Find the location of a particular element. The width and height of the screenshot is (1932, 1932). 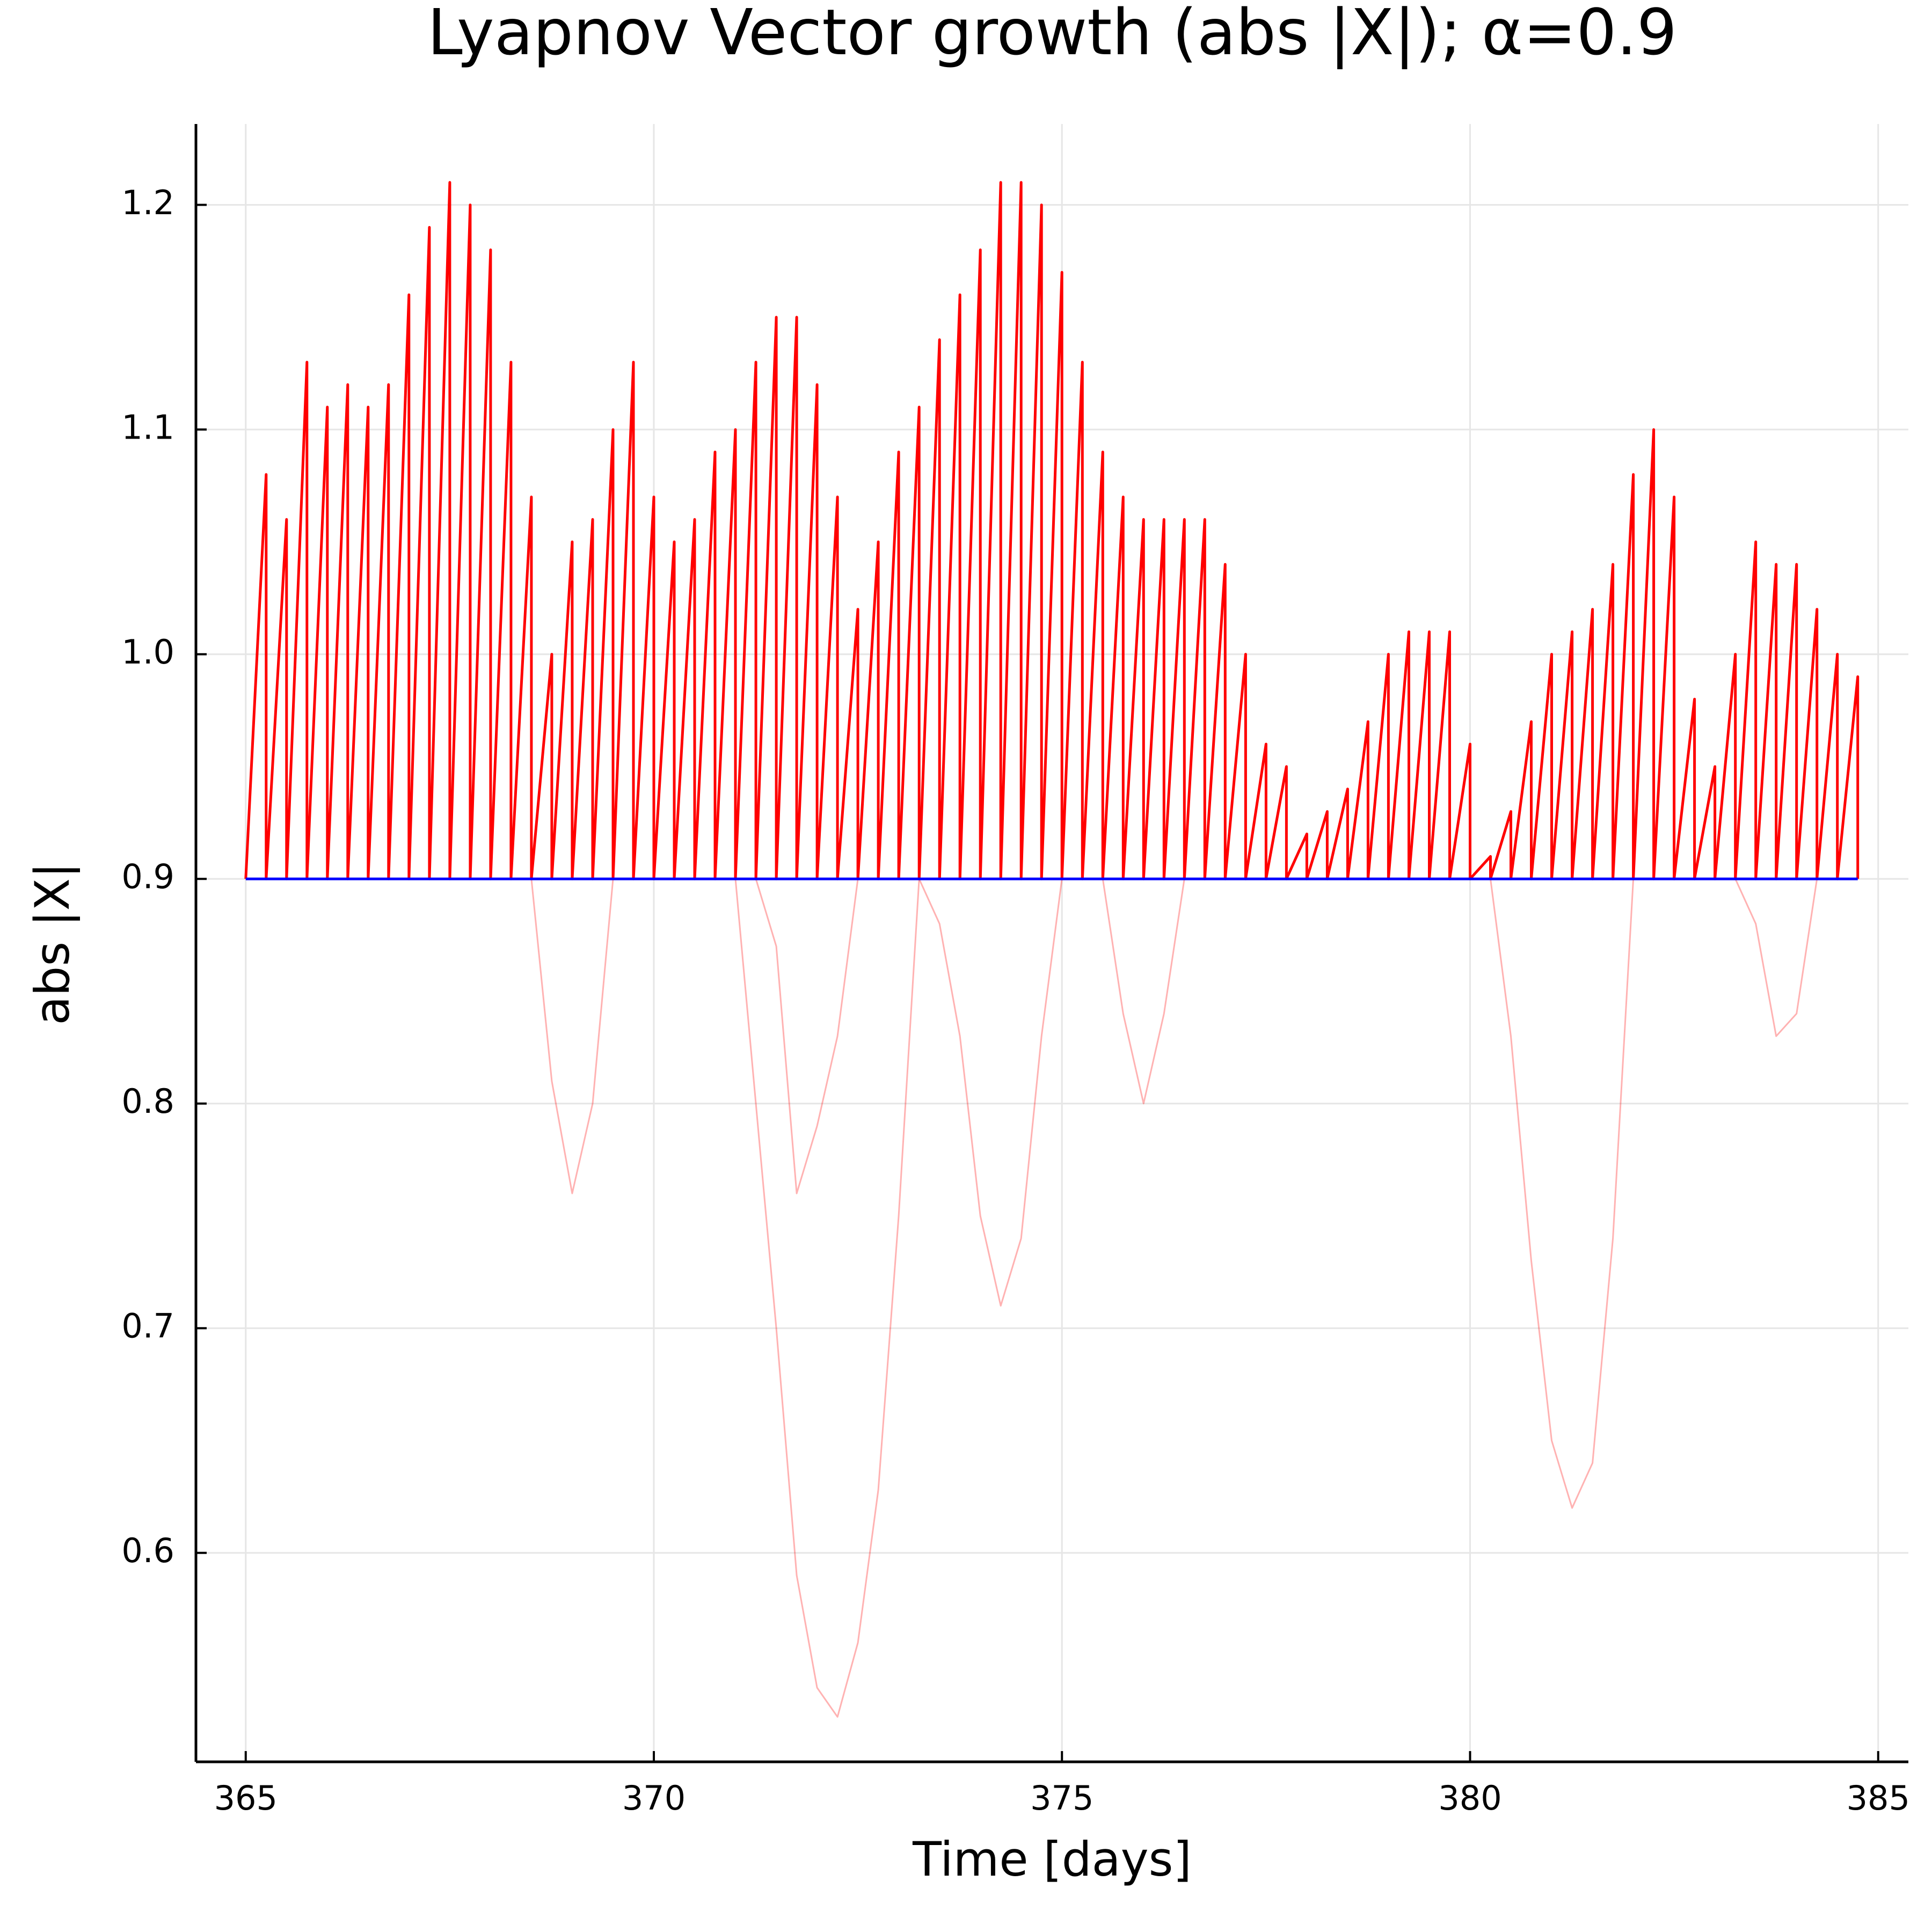

x-tick-label: 370 is located at coordinates (654, 1798).